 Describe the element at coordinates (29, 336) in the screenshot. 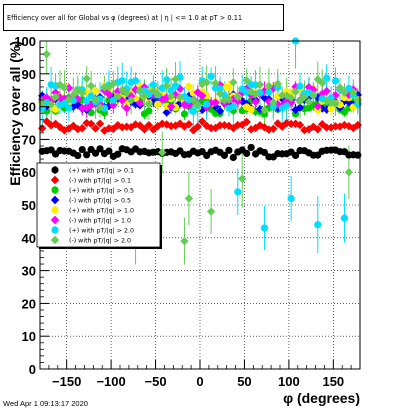

I see `y-tick-label: 10` at that location.